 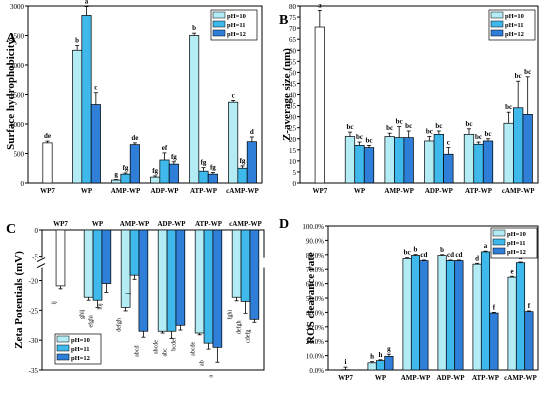 I want to click on significance-label: h, so click(x=372, y=357).